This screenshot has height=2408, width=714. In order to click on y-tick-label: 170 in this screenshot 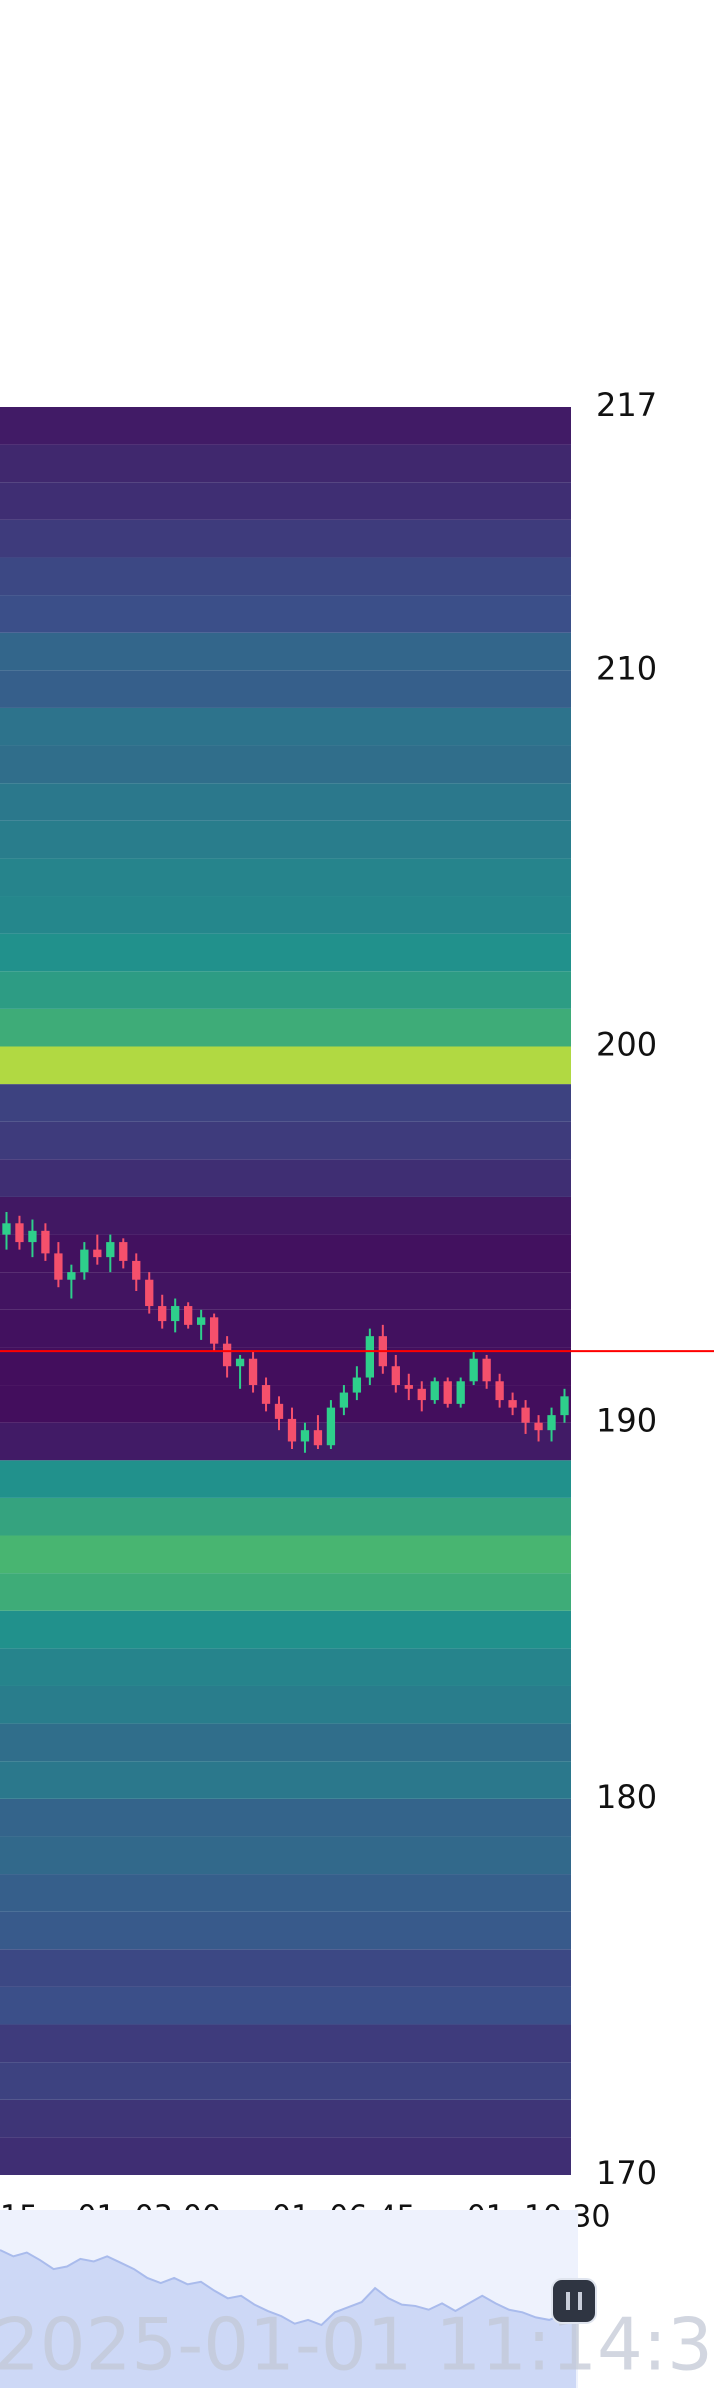, I will do `click(626, 2173)`.